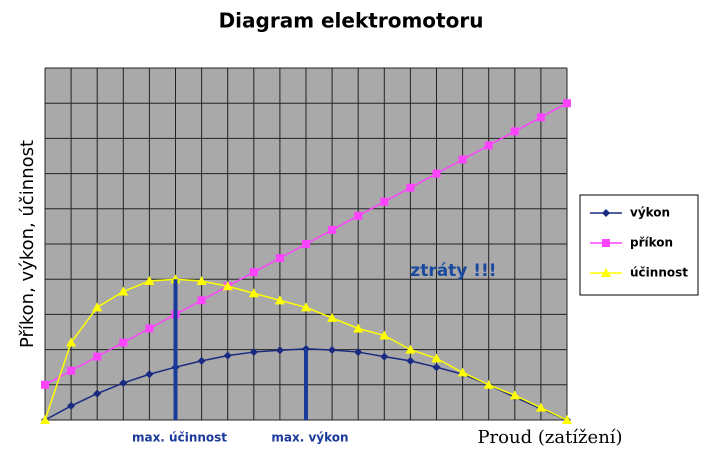  I want to click on legend-label: účinnost, so click(659, 273).